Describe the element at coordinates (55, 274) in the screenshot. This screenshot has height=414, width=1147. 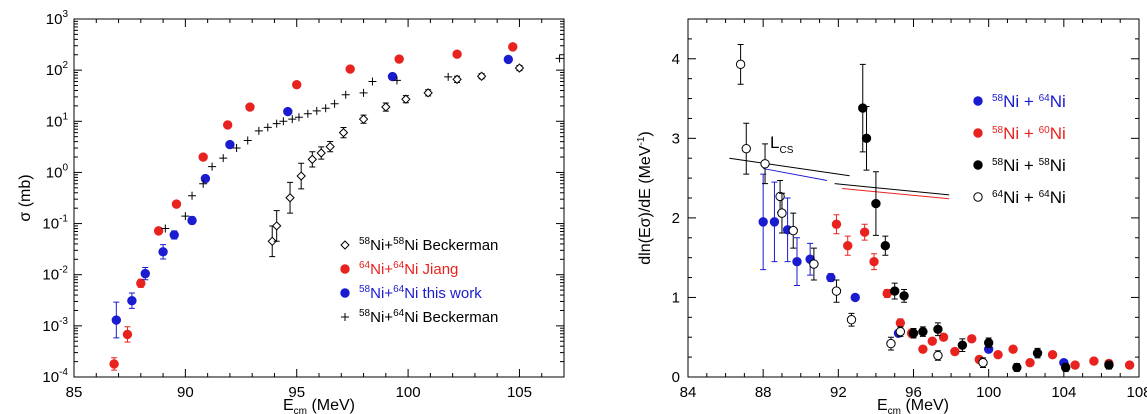
I see `y-tick-label: 10⁻²` at that location.